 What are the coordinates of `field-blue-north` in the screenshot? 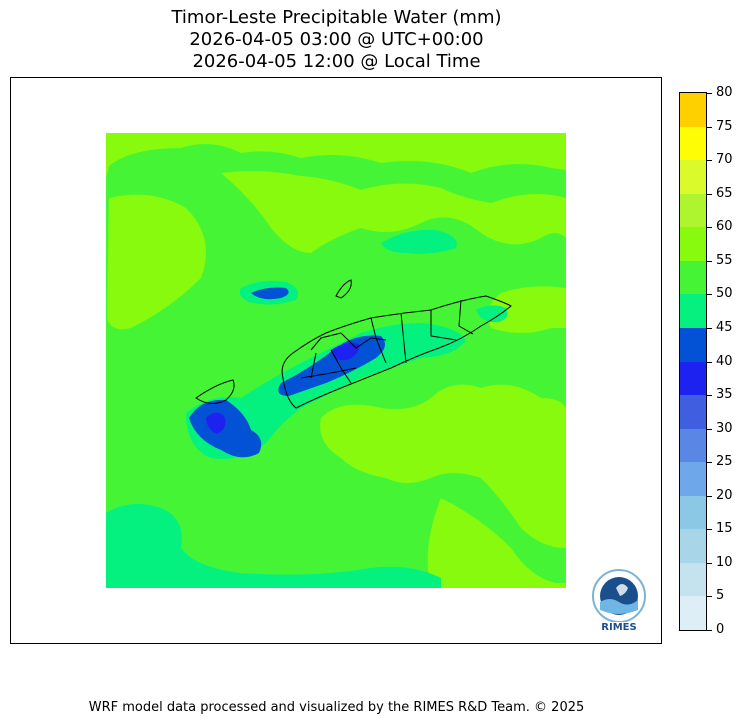 It's located at (270, 293).